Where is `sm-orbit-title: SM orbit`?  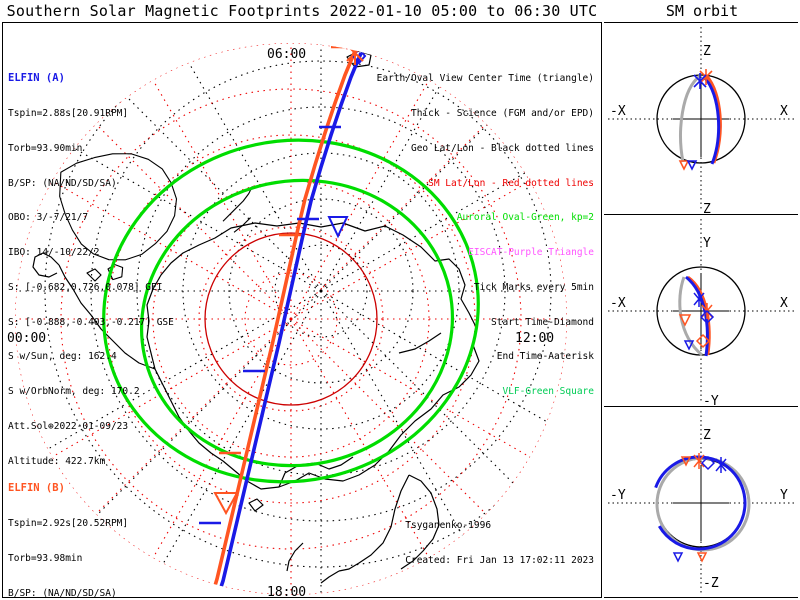
sm-orbit-title: SM orbit is located at coordinates (702, 11).